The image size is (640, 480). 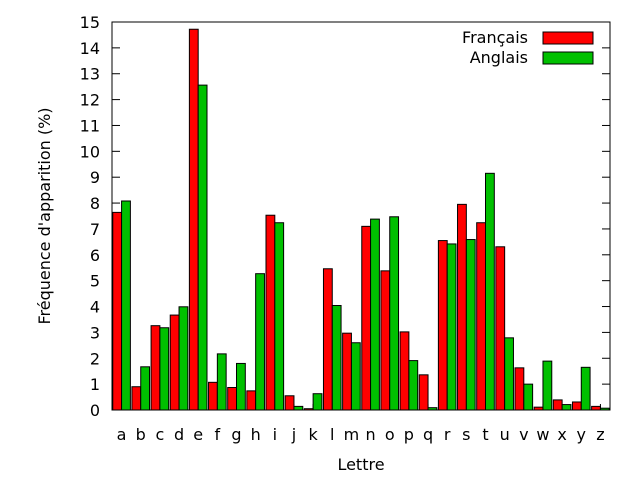 I want to click on x-tick-label: s, so click(x=466, y=434).